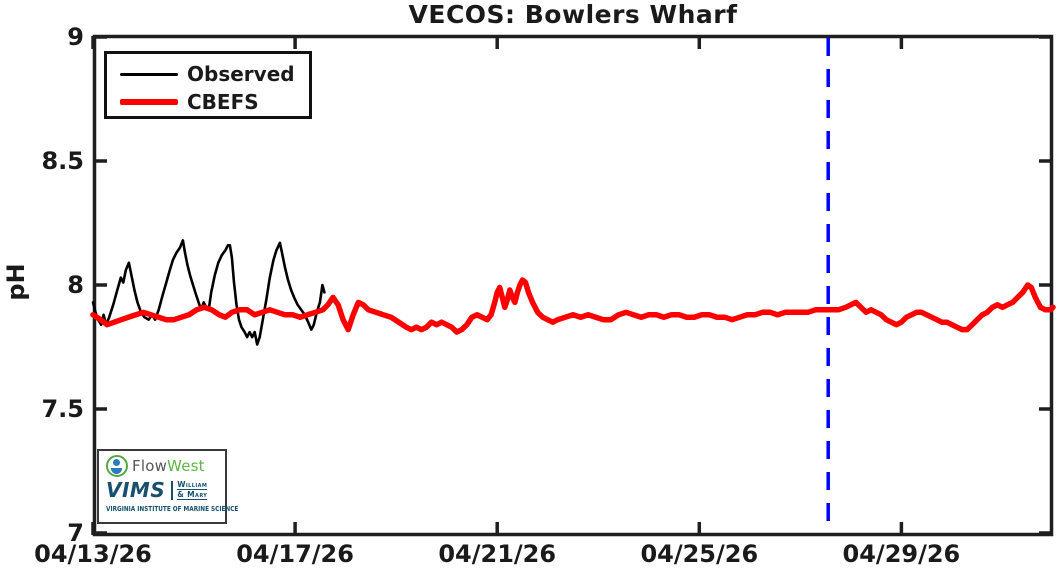 The height and width of the screenshot is (571, 1062). Describe the element at coordinates (172, 490) in the screenshot. I see `vims-wm-separator` at that location.